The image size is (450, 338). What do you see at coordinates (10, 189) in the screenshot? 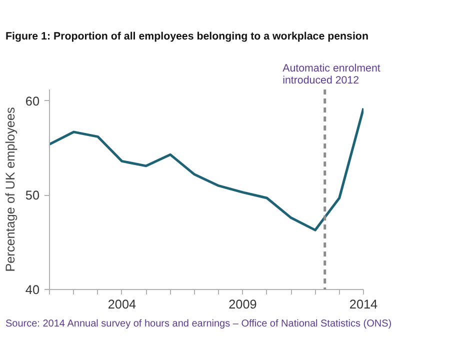
I see `y-axis-title: Percentage of UK employees` at bounding box center [10, 189].